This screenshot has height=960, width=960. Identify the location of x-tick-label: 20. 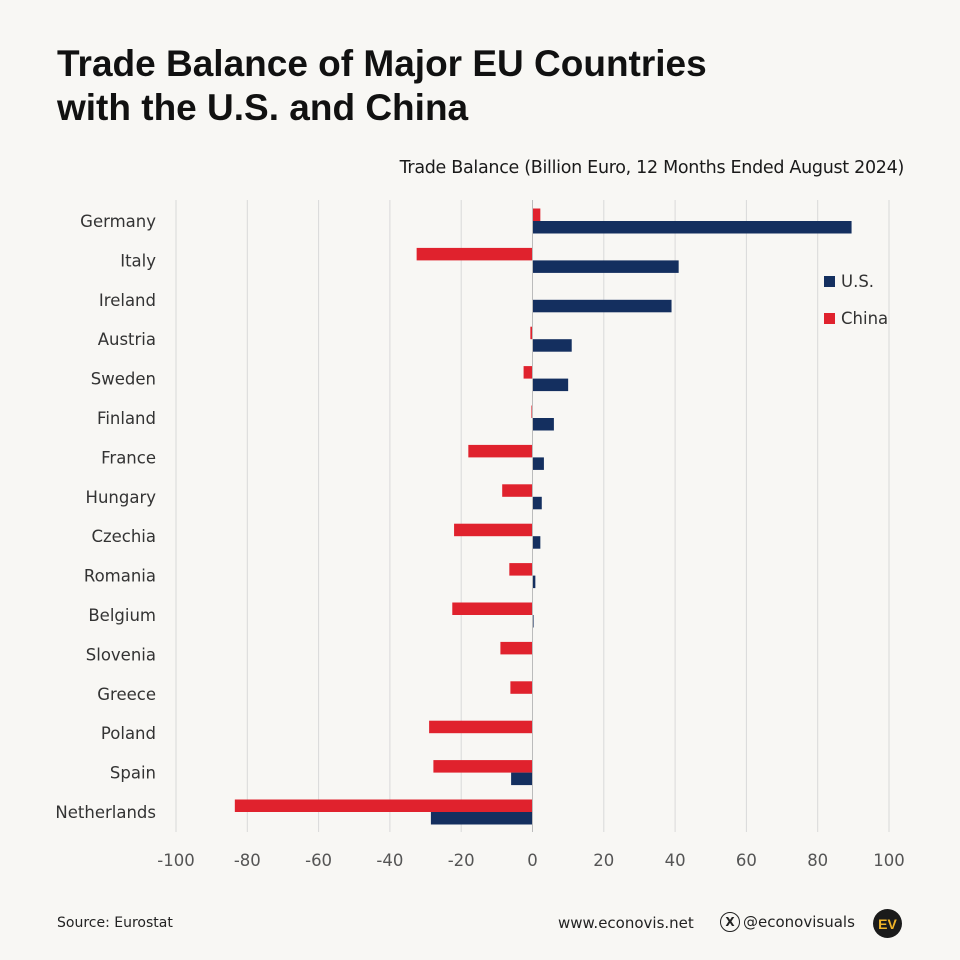
(603, 860).